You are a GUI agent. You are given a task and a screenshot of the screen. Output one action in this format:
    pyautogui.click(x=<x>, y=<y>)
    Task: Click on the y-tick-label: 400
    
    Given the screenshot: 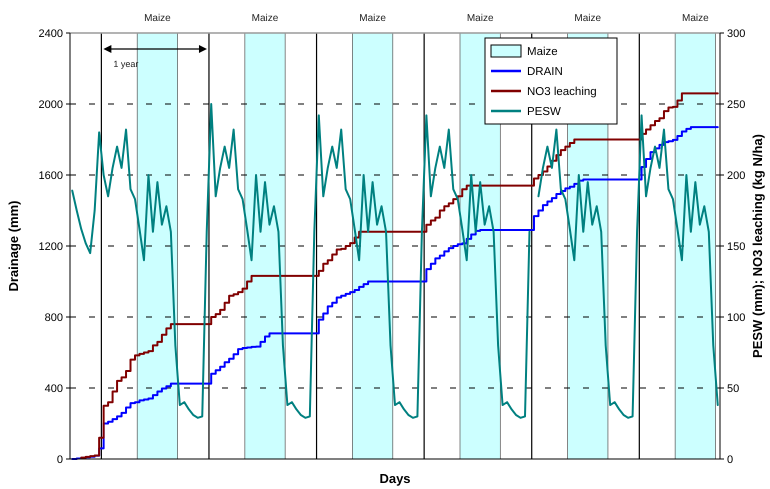 What is the action you would take?
    pyautogui.click(x=53, y=389)
    